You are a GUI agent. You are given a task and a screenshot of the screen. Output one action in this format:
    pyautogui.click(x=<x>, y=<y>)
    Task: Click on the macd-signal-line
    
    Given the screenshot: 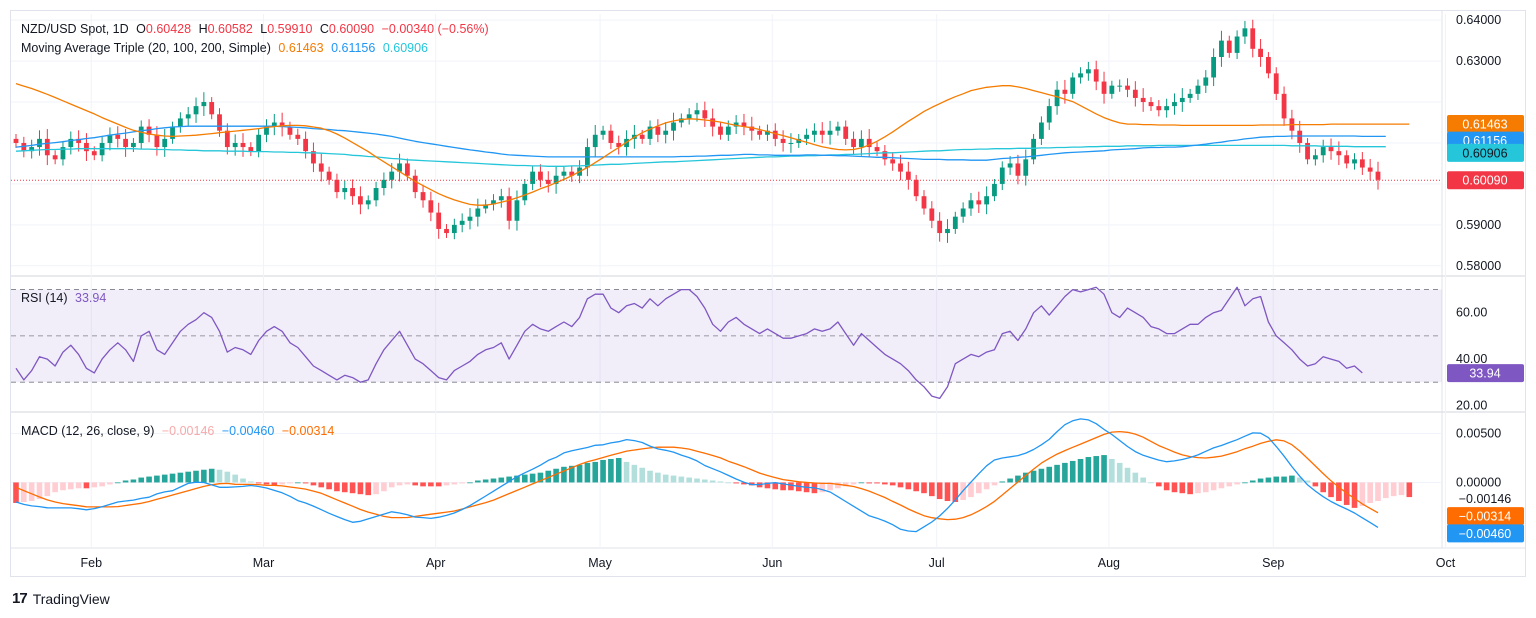 What is the action you would take?
    pyautogui.click(x=697, y=475)
    